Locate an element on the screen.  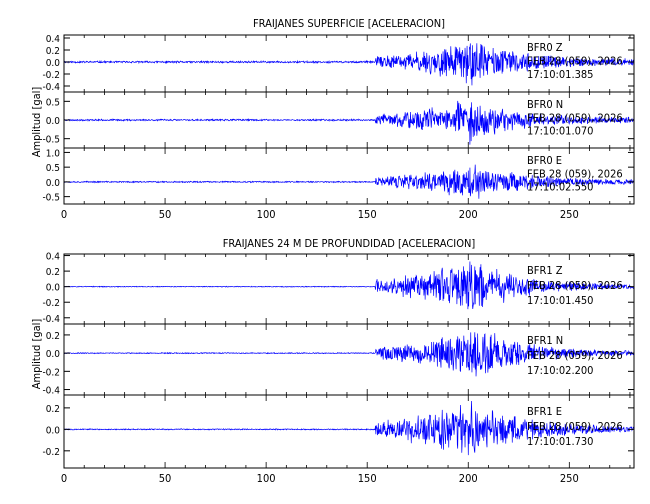
waveform-bfr1-z is located at coordinates (349, 285).